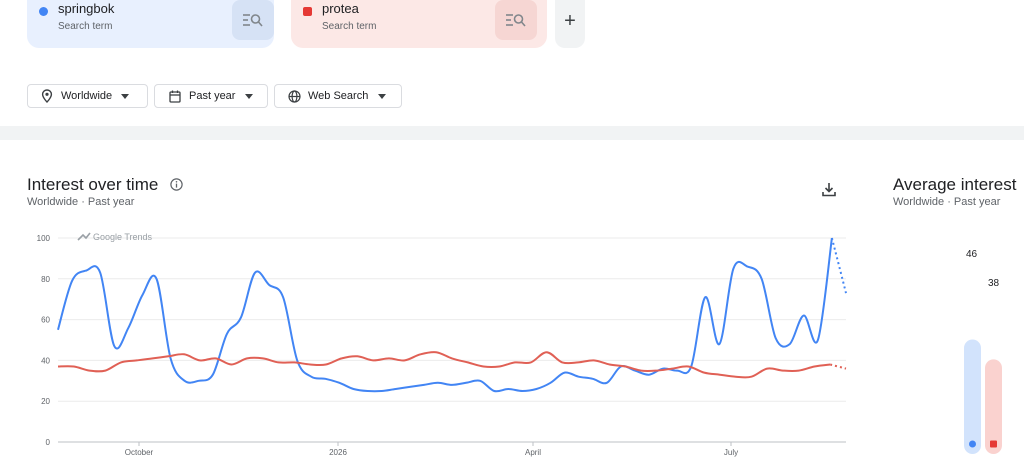 This screenshot has height=458, width=1024. I want to click on add-comparison-button: +, so click(570, 24).